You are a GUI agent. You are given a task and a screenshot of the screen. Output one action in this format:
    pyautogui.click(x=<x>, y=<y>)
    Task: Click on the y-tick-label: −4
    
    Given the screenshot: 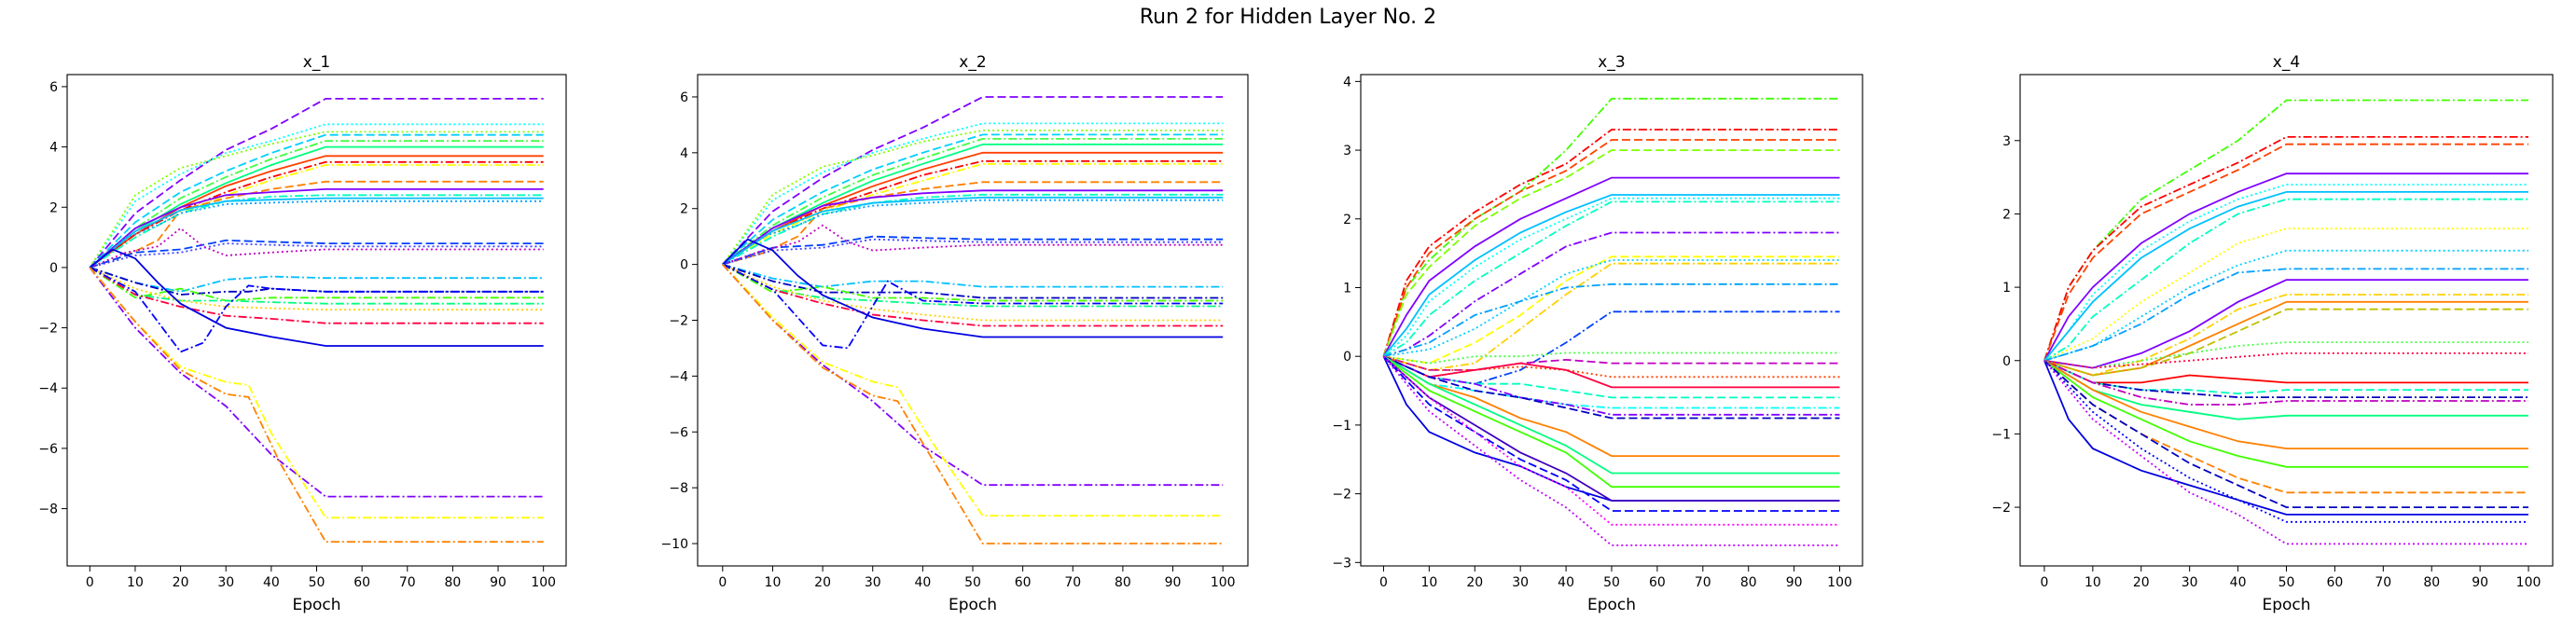 What is the action you would take?
    pyautogui.click(x=48, y=388)
    